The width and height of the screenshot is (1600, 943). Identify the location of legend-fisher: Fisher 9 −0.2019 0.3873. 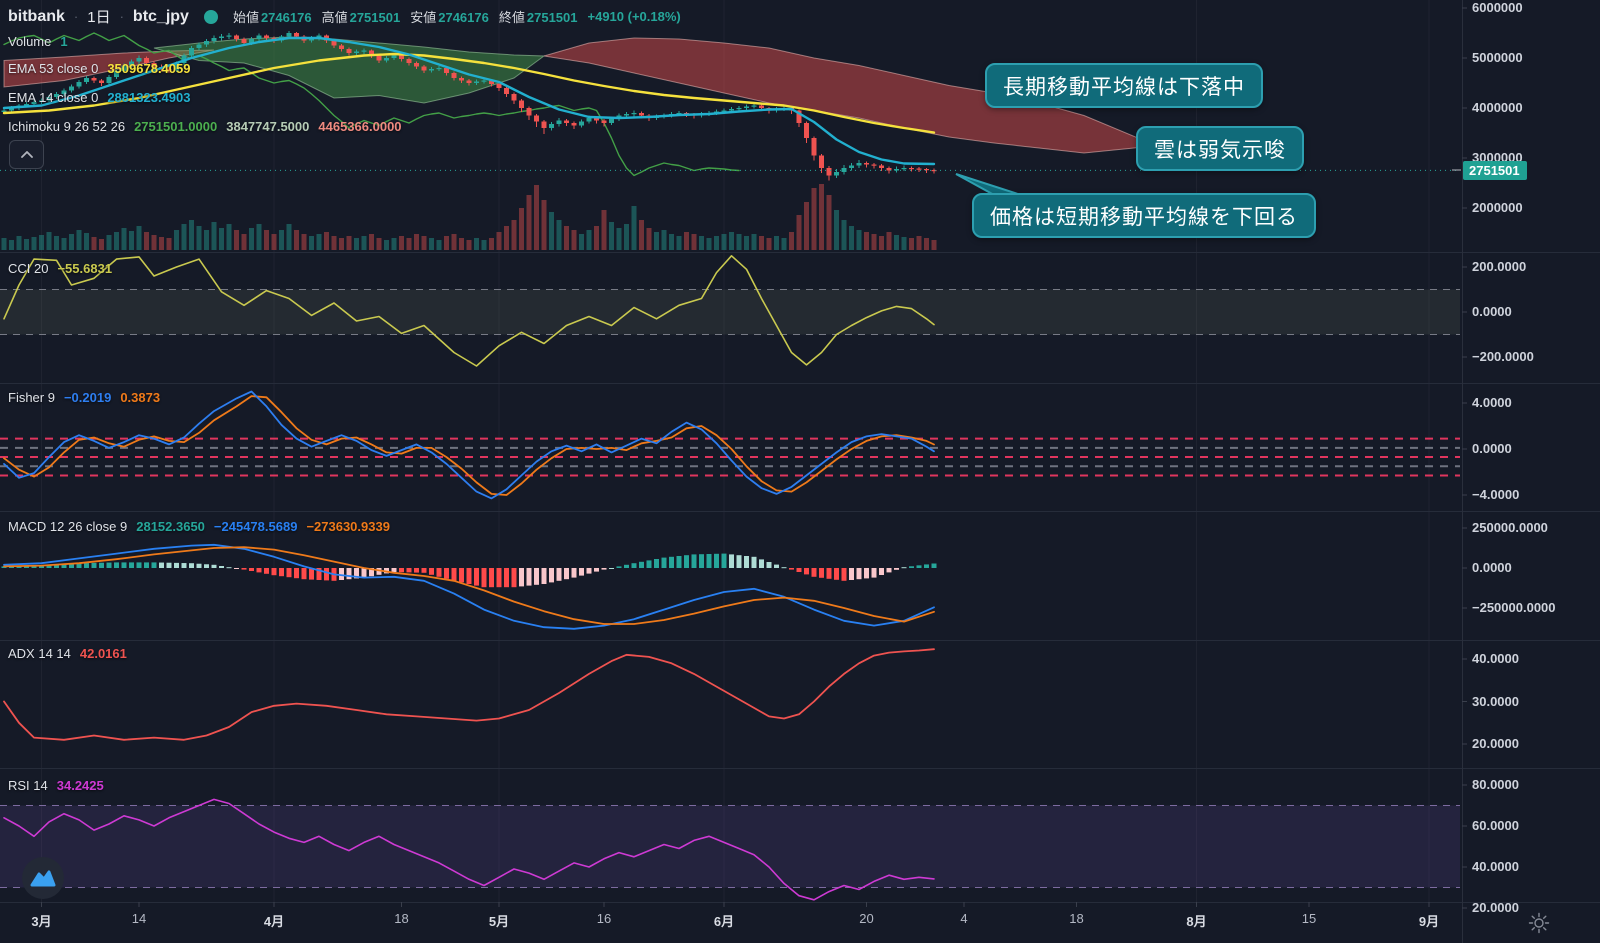
(84, 397).